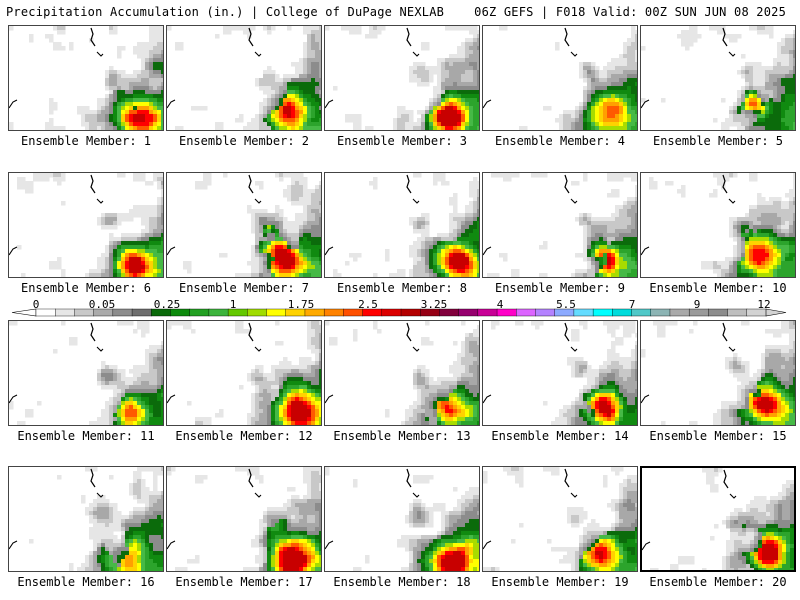  Describe the element at coordinates (244, 288) in the screenshot. I see `ensemble-member-label: Ensemble Member: 7` at that location.